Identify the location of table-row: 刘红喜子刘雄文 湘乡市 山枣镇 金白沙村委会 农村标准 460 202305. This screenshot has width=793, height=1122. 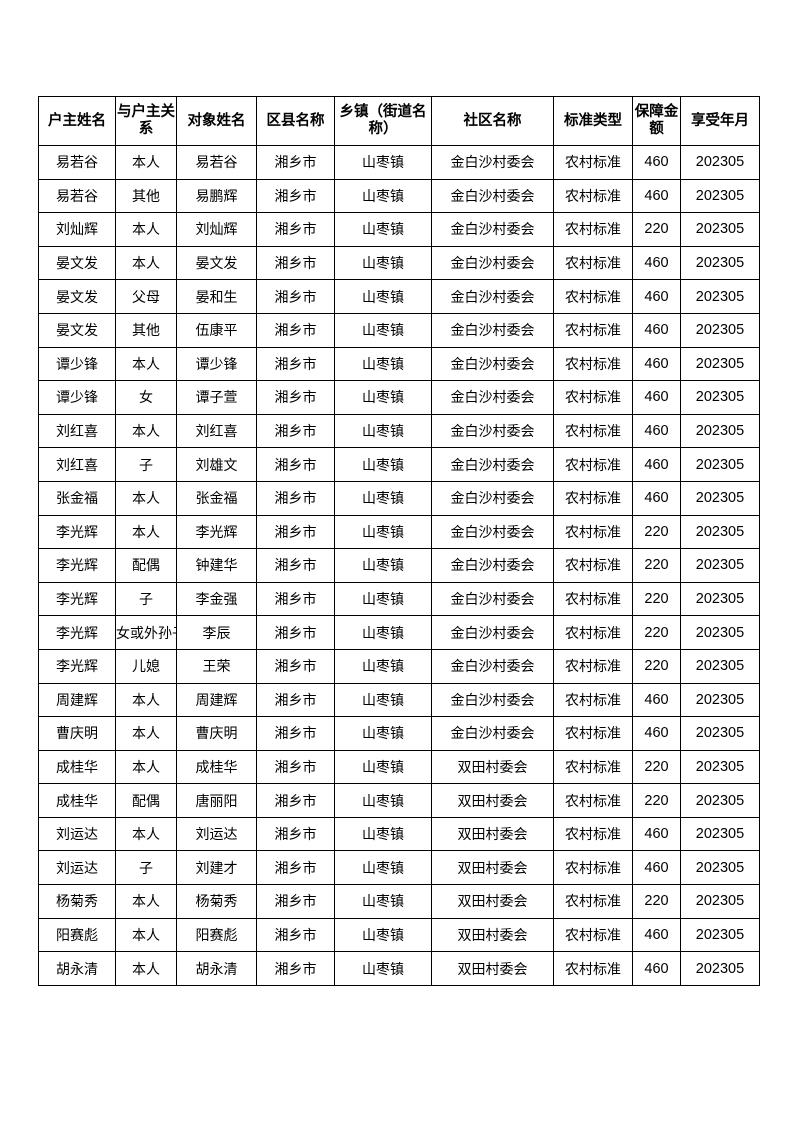
(399, 464).